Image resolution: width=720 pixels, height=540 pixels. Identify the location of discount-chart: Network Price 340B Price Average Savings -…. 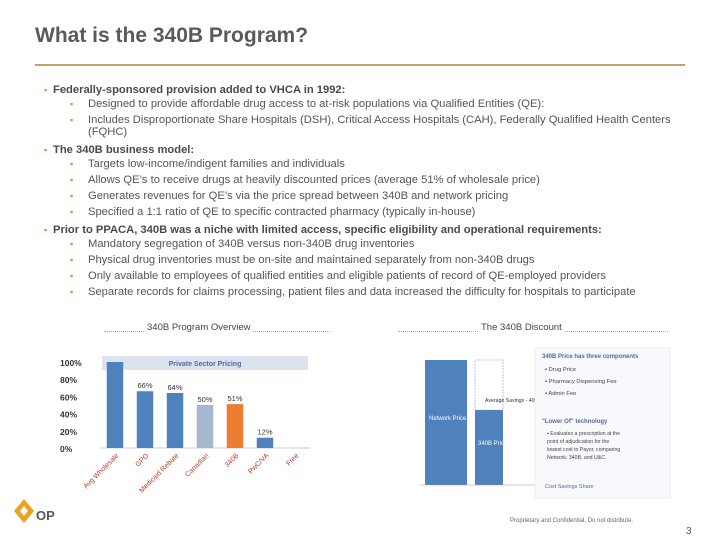
(545, 423).